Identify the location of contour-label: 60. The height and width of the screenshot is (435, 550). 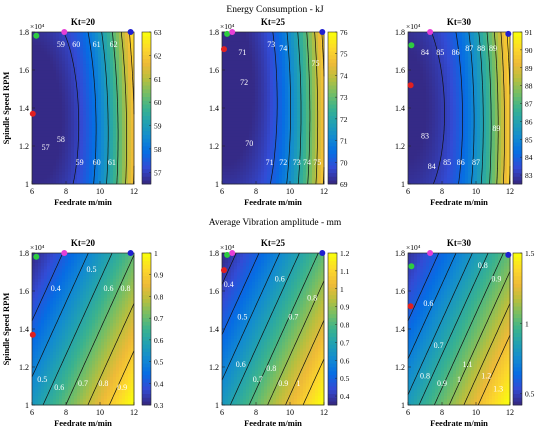
(76, 44).